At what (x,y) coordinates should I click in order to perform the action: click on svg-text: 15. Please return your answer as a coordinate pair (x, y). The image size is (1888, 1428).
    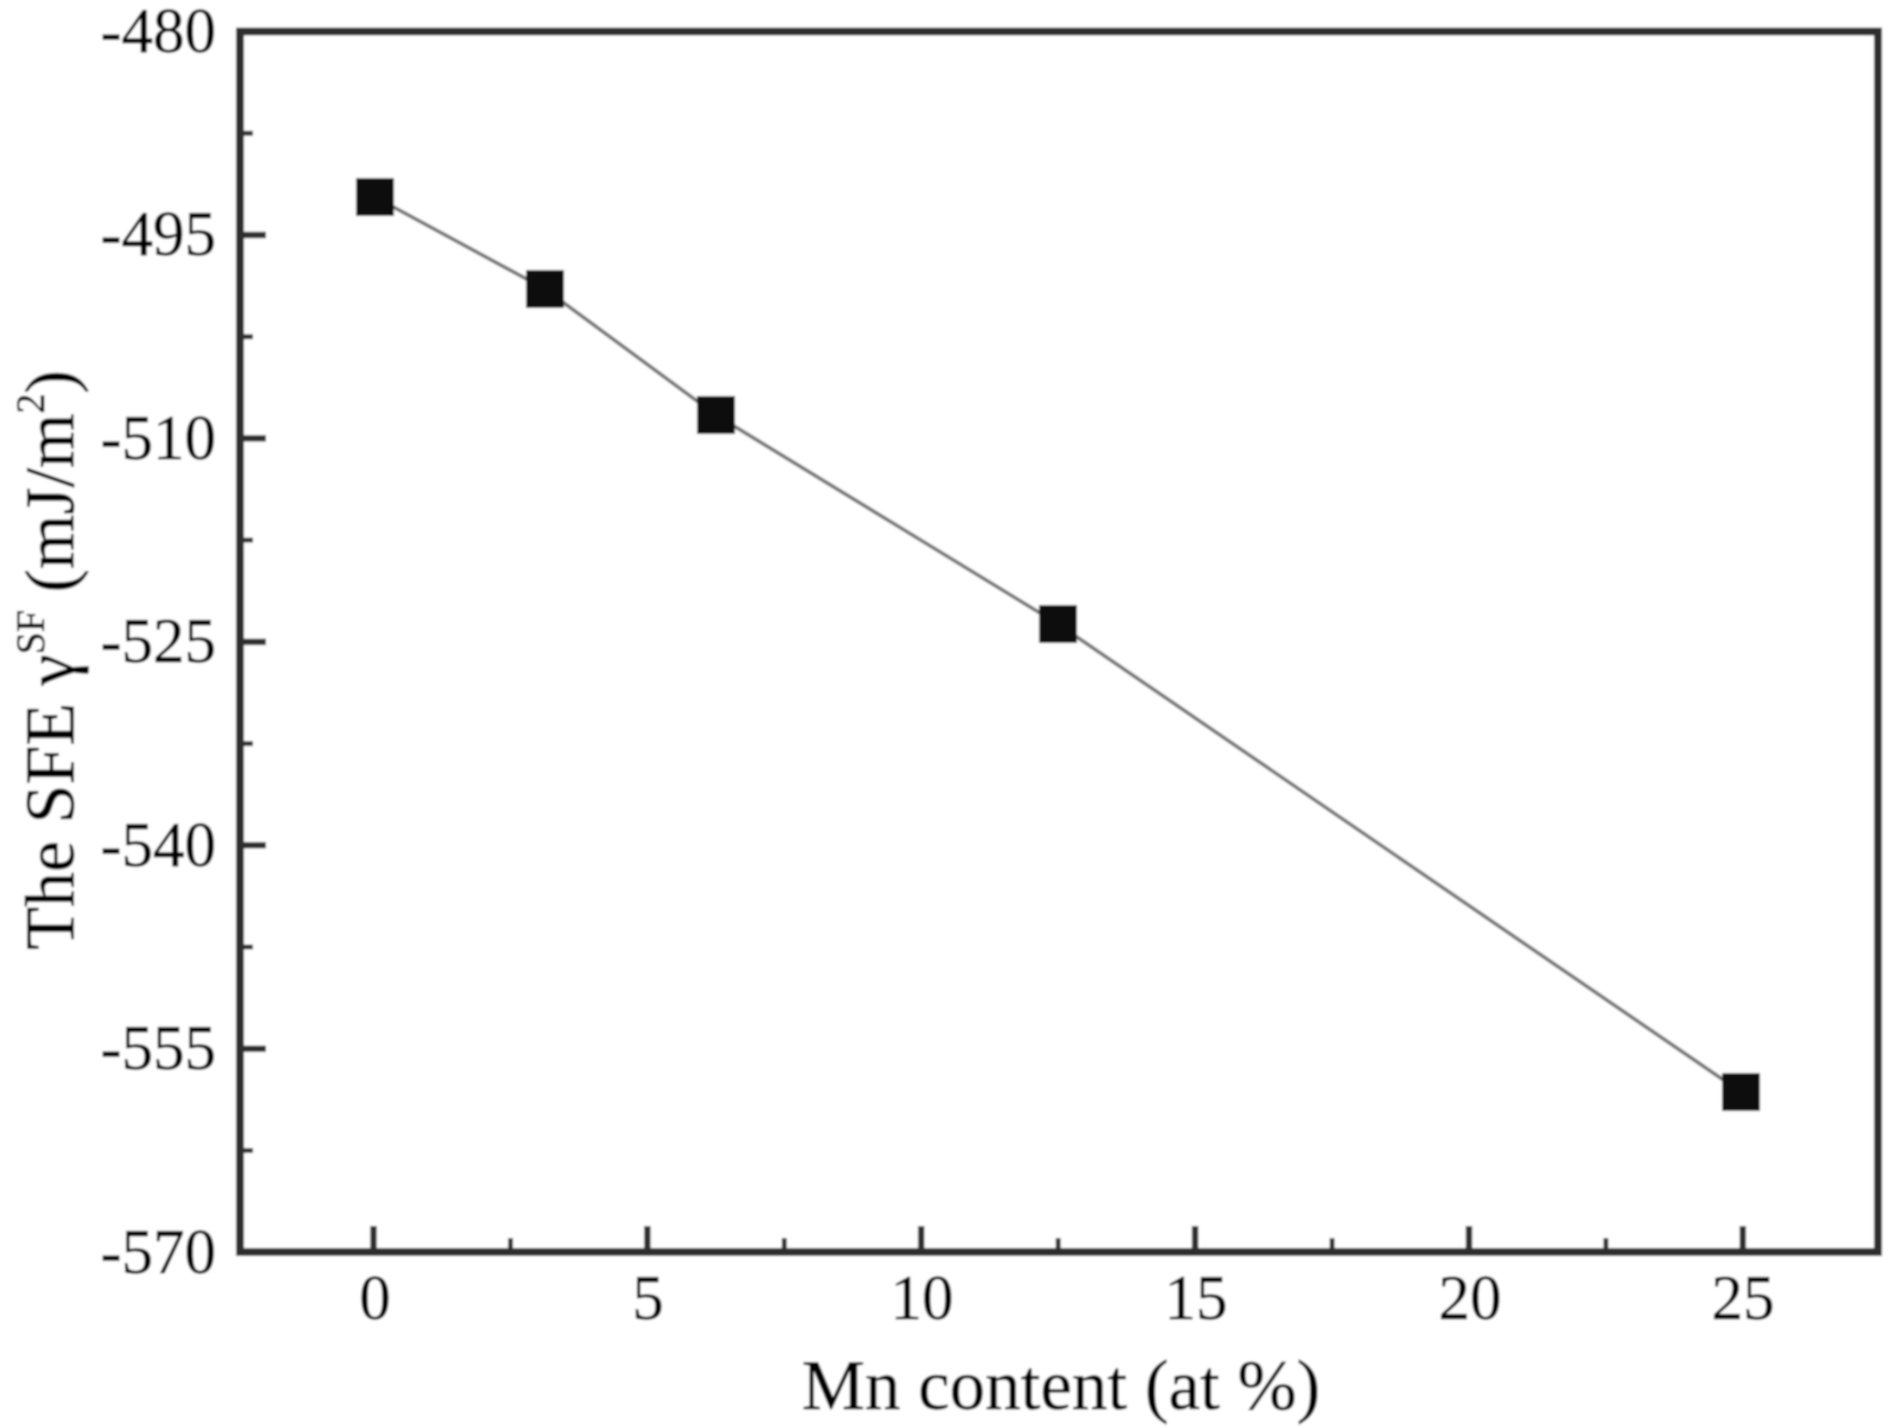
    Looking at the image, I should click on (1196, 1298).